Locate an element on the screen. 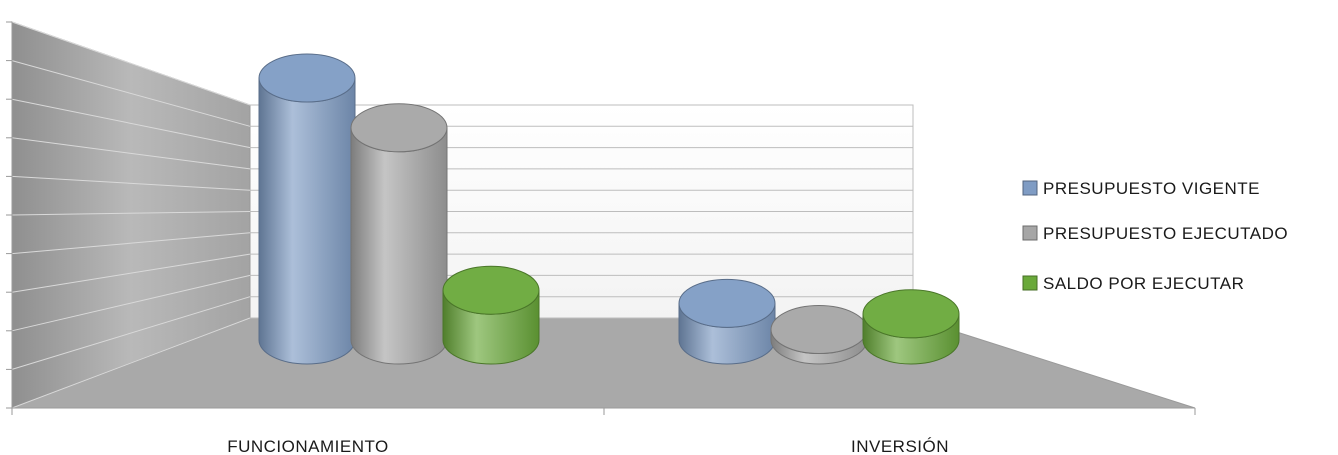 The image size is (1338, 455). legend-label: PRESUPUESTO VIGENTE is located at coordinates (1151, 188).